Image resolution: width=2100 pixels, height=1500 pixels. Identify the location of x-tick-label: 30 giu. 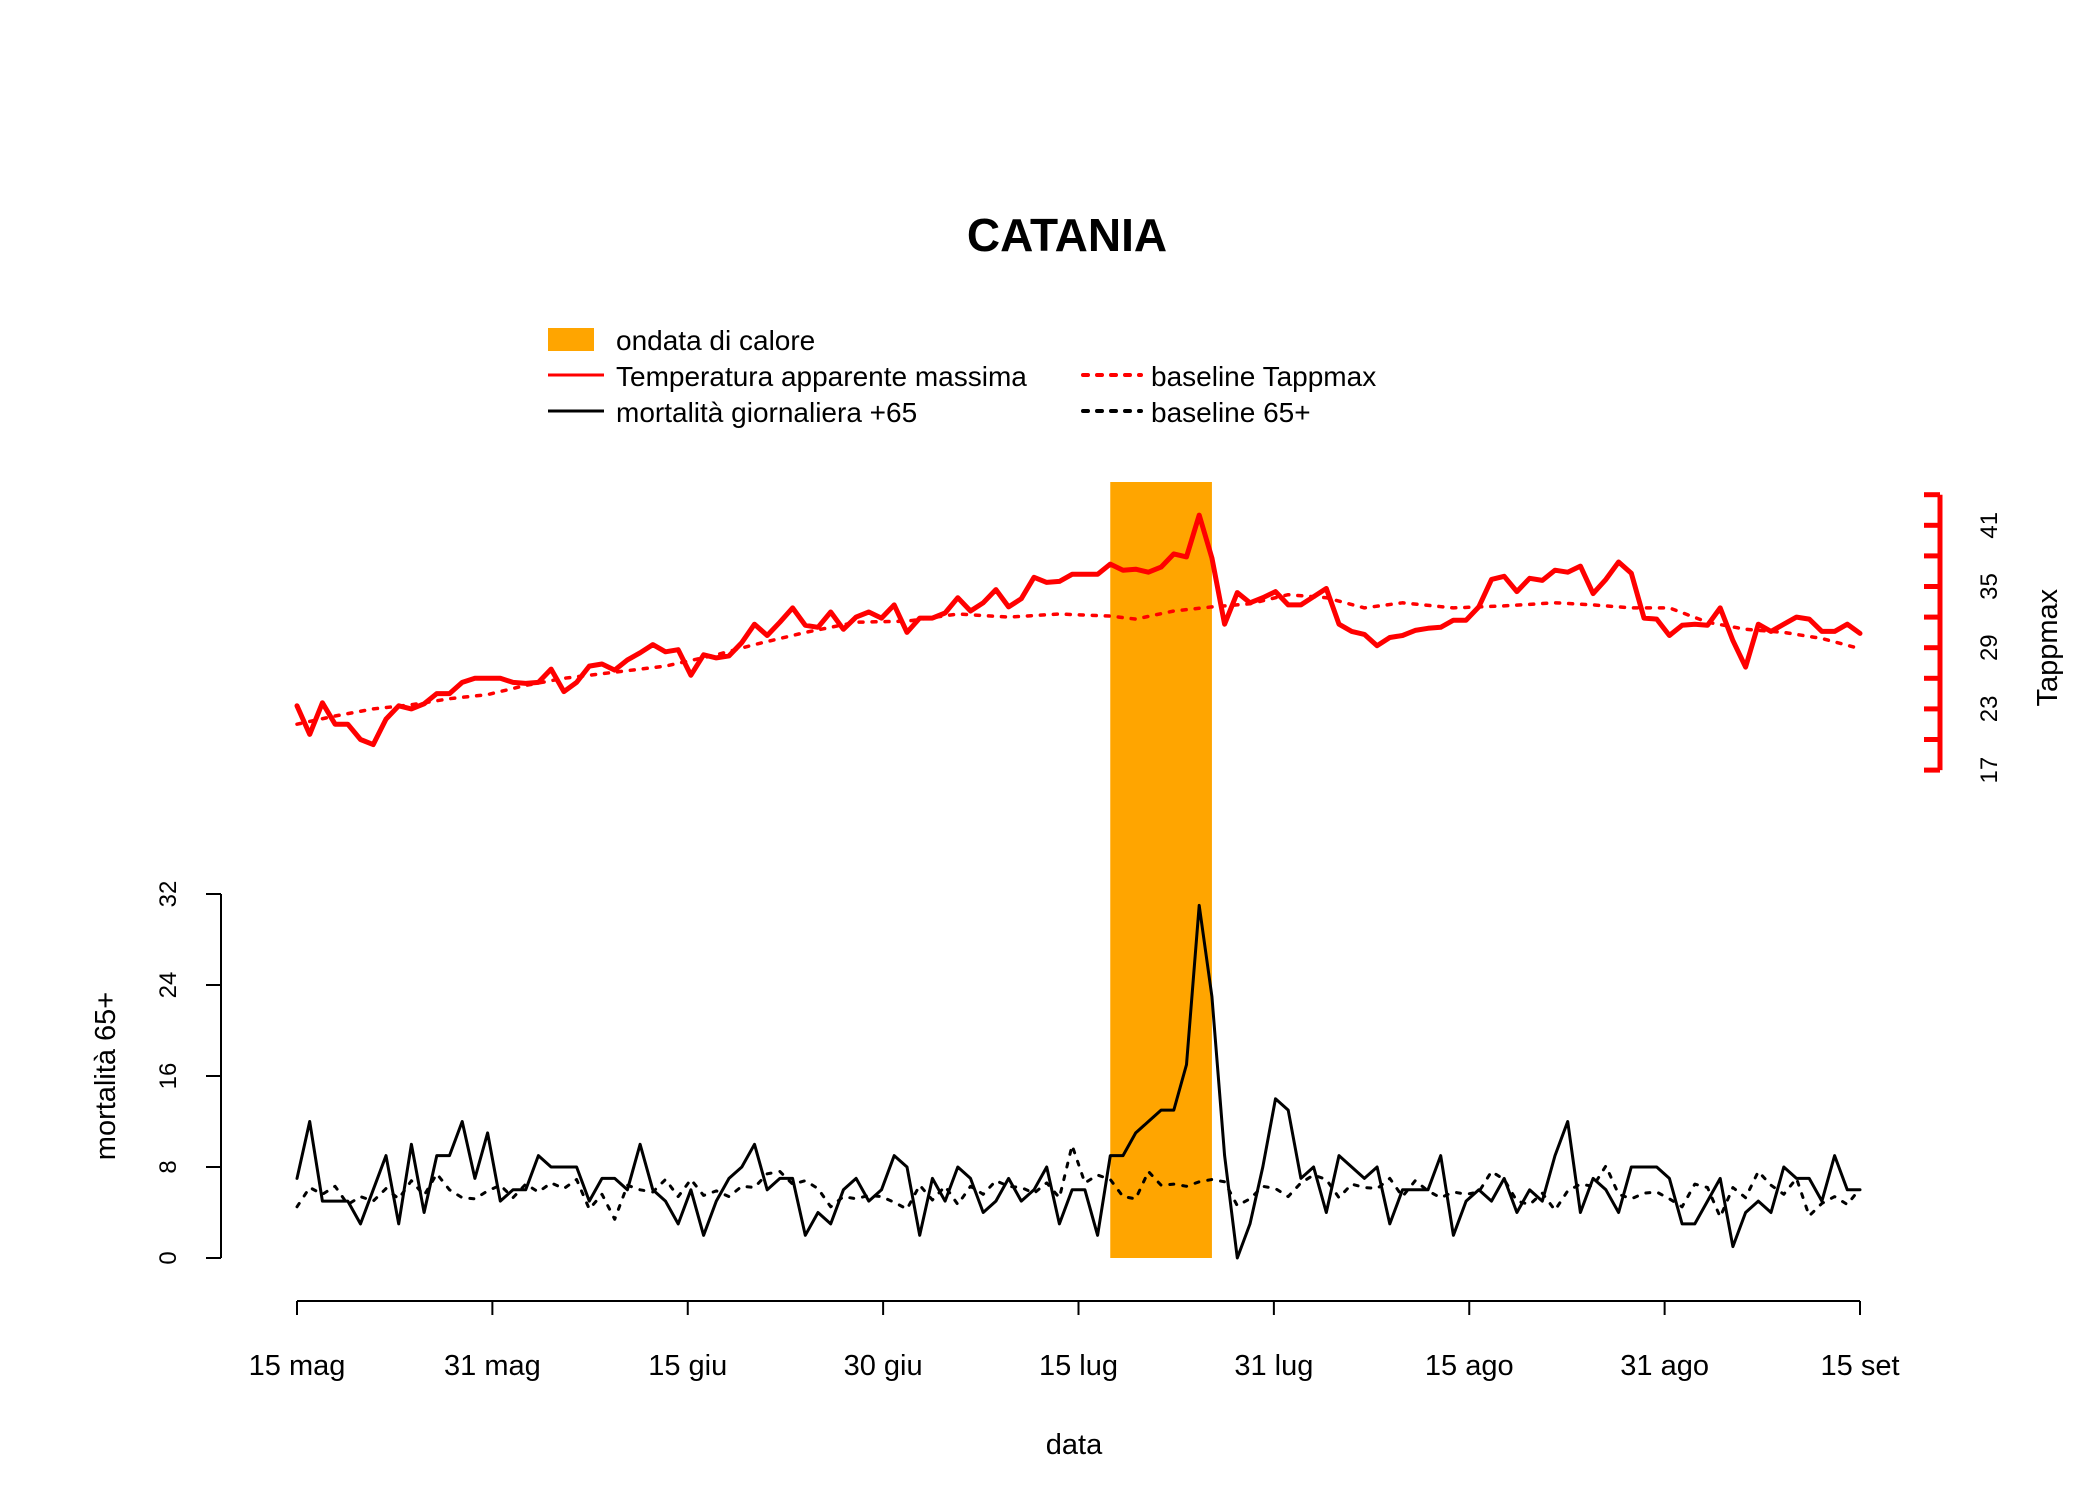
(883, 1366).